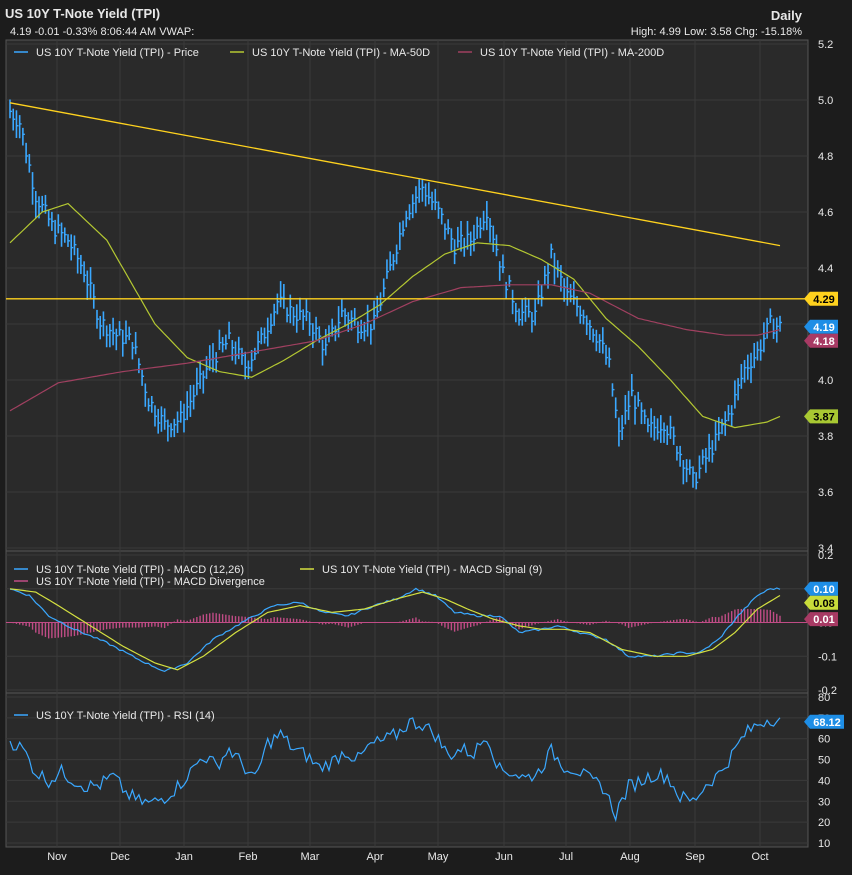  Describe the element at coordinates (825, 269) in the screenshot. I see `y-tick-label: 4.4` at that location.